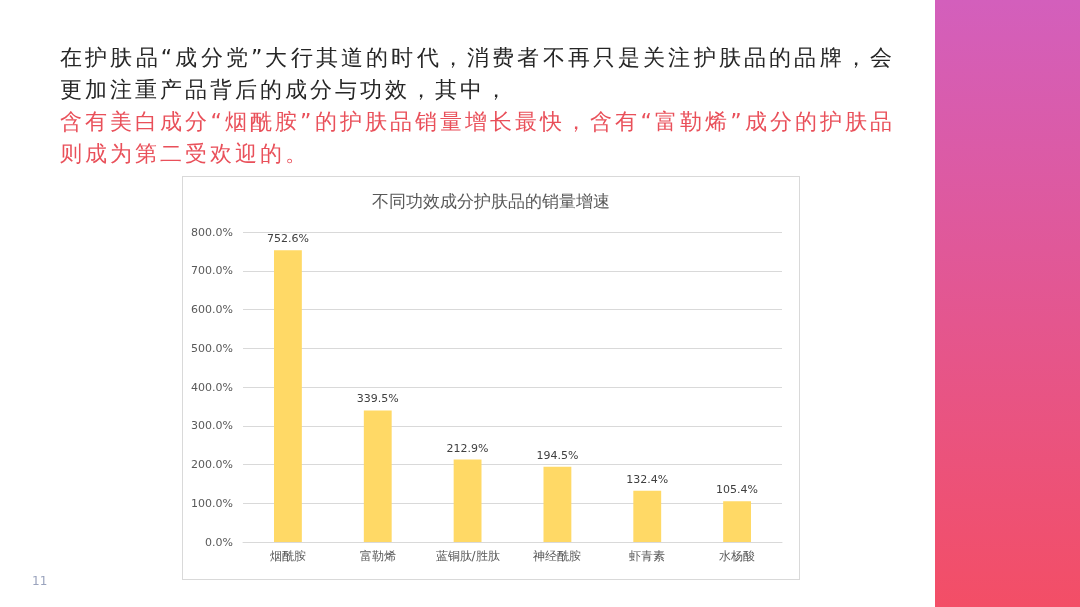 The image size is (1080, 607). Describe the element at coordinates (467, 556) in the screenshot. I see `x-tick-label: 蓝铜肽/胜肽` at that location.